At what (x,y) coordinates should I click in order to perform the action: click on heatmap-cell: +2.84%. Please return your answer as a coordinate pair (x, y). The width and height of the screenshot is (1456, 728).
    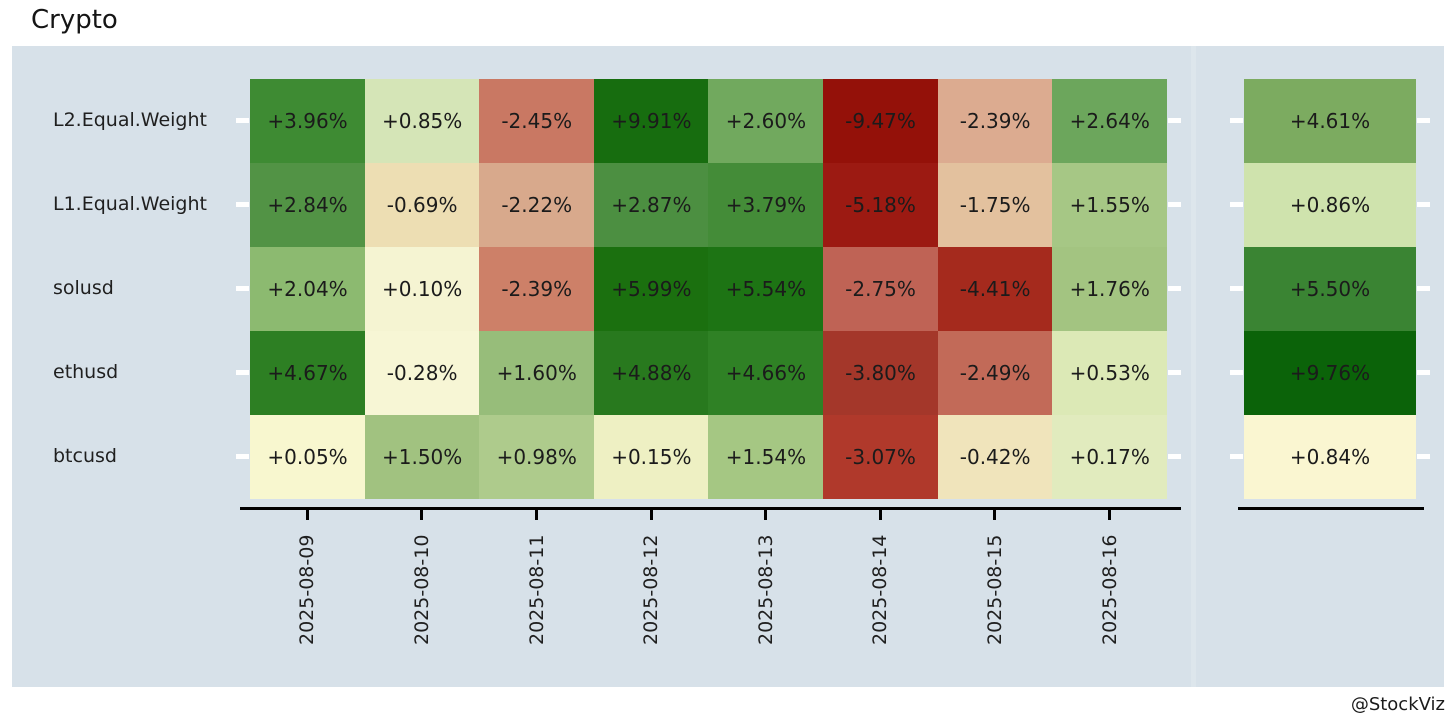
    Looking at the image, I should click on (308, 205).